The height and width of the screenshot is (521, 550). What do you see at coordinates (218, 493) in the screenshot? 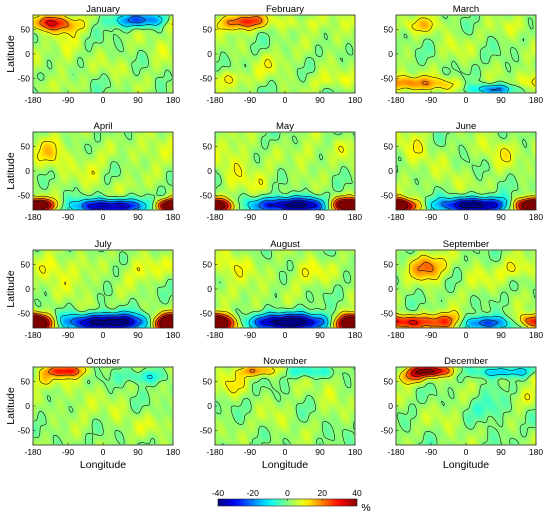
I see `colorbar-tick-label: -40` at bounding box center [218, 493].